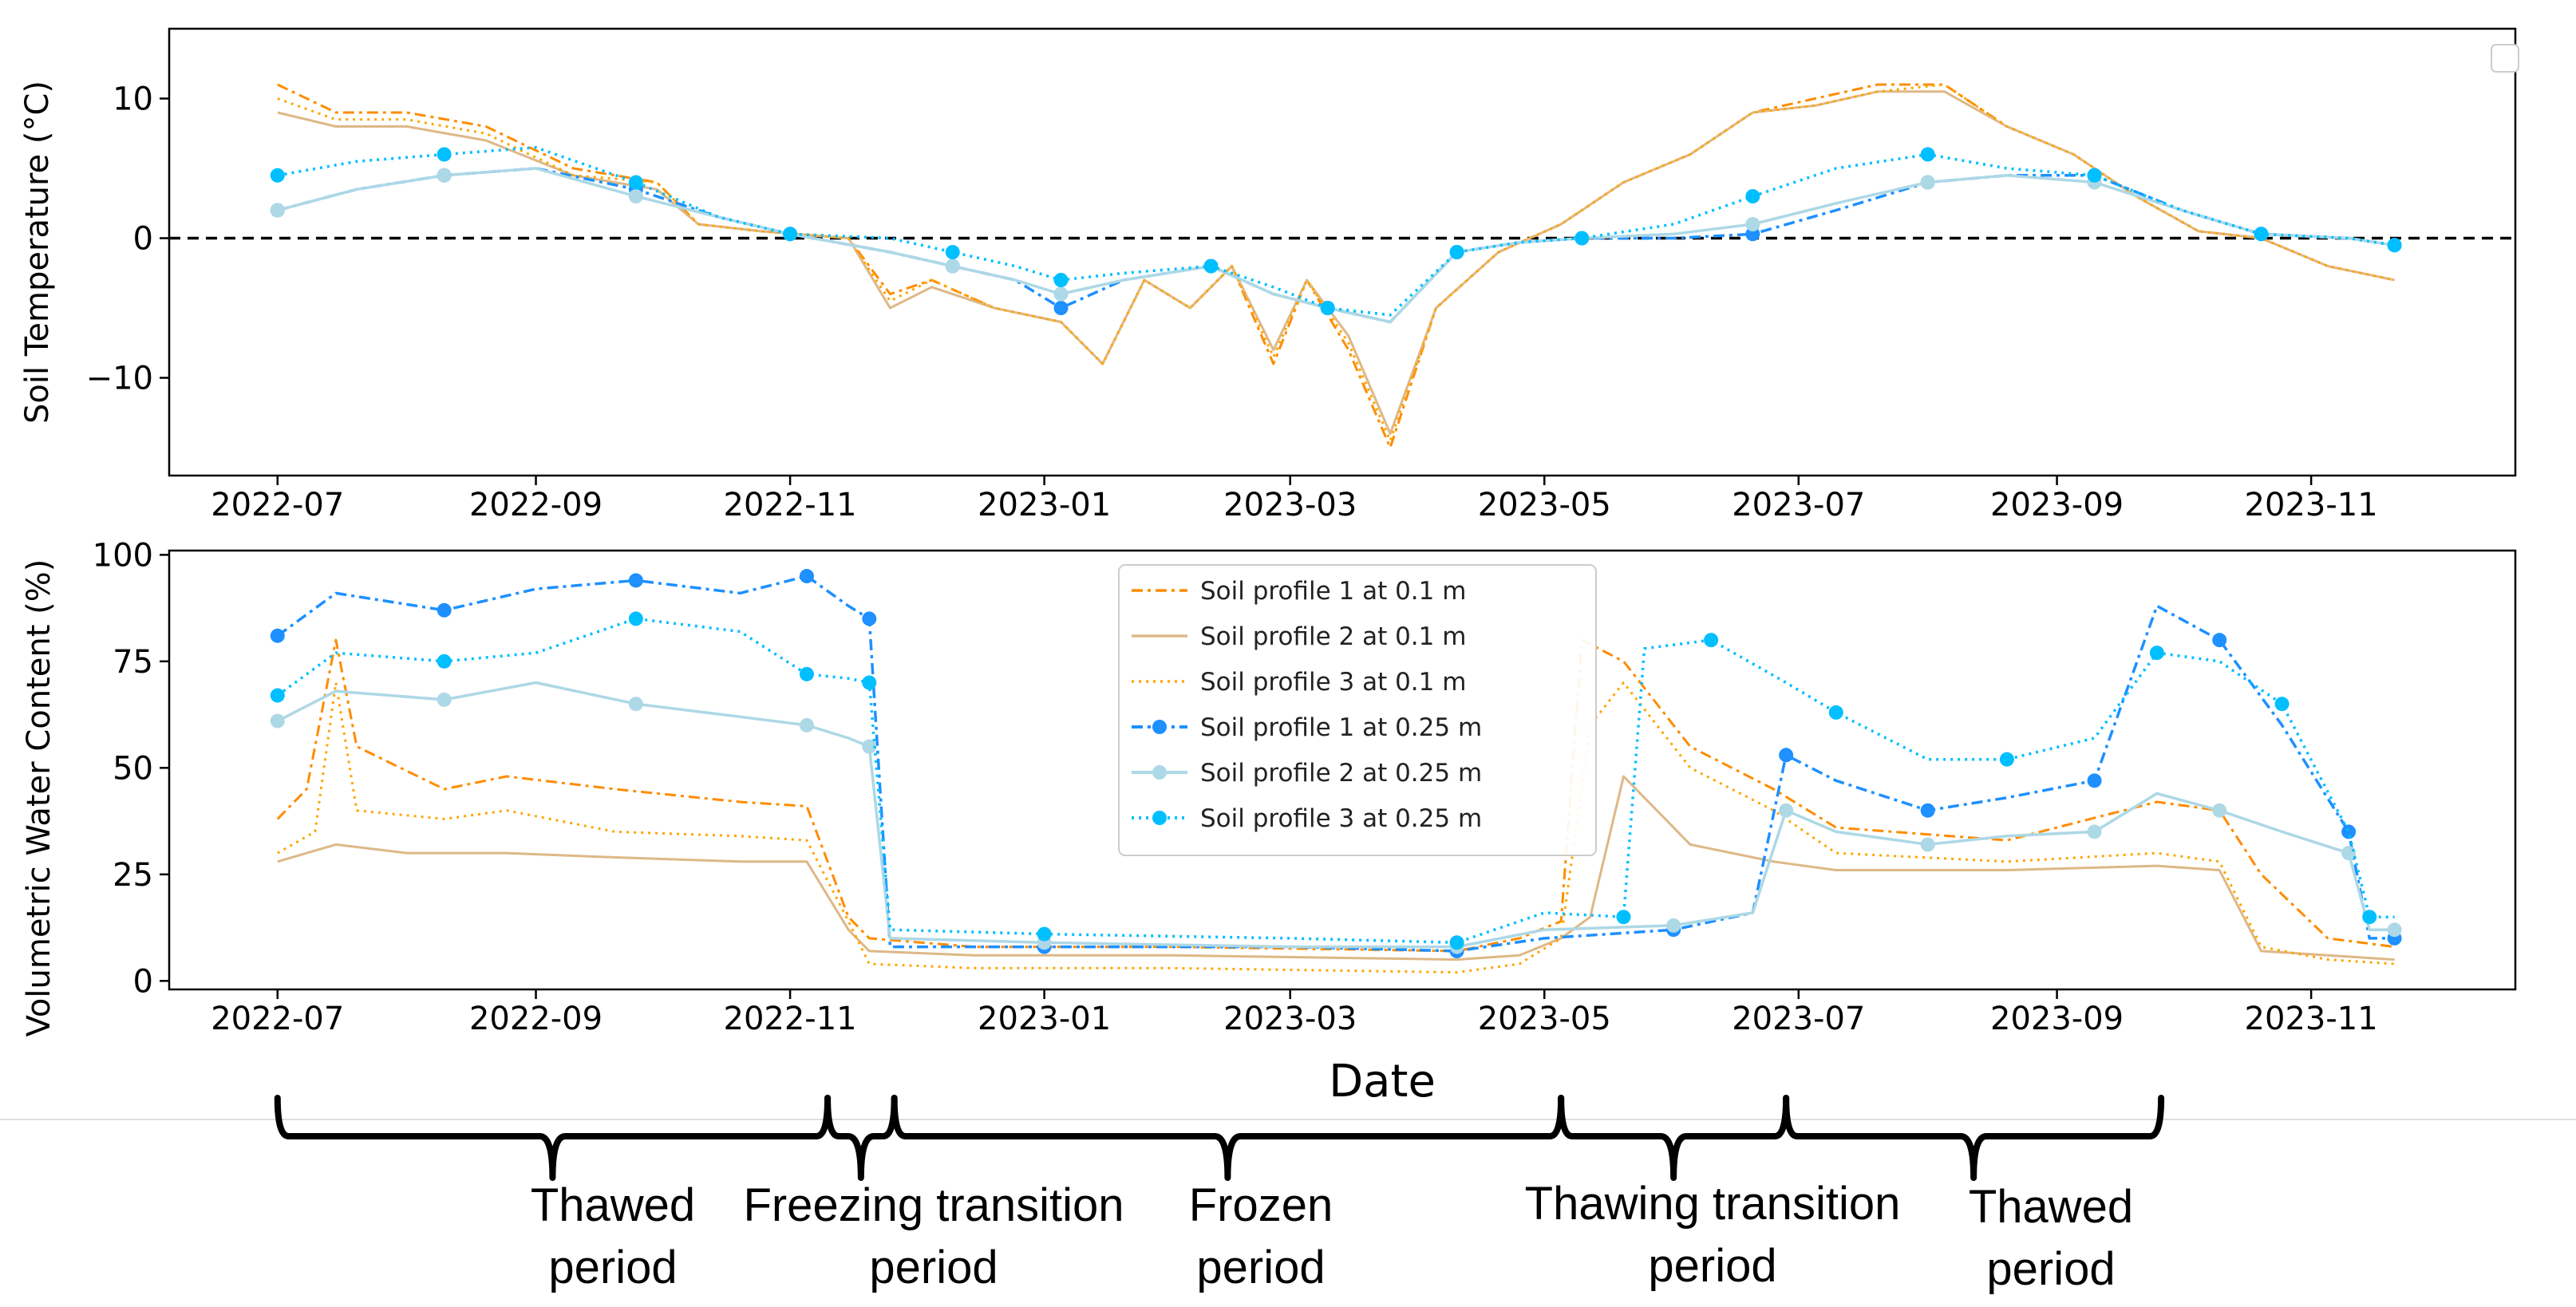 This screenshot has width=2576, height=1307. Describe the element at coordinates (277, 1019) in the screenshot. I see `vwc-xtick-label-2022-07: 2022-07` at that location.